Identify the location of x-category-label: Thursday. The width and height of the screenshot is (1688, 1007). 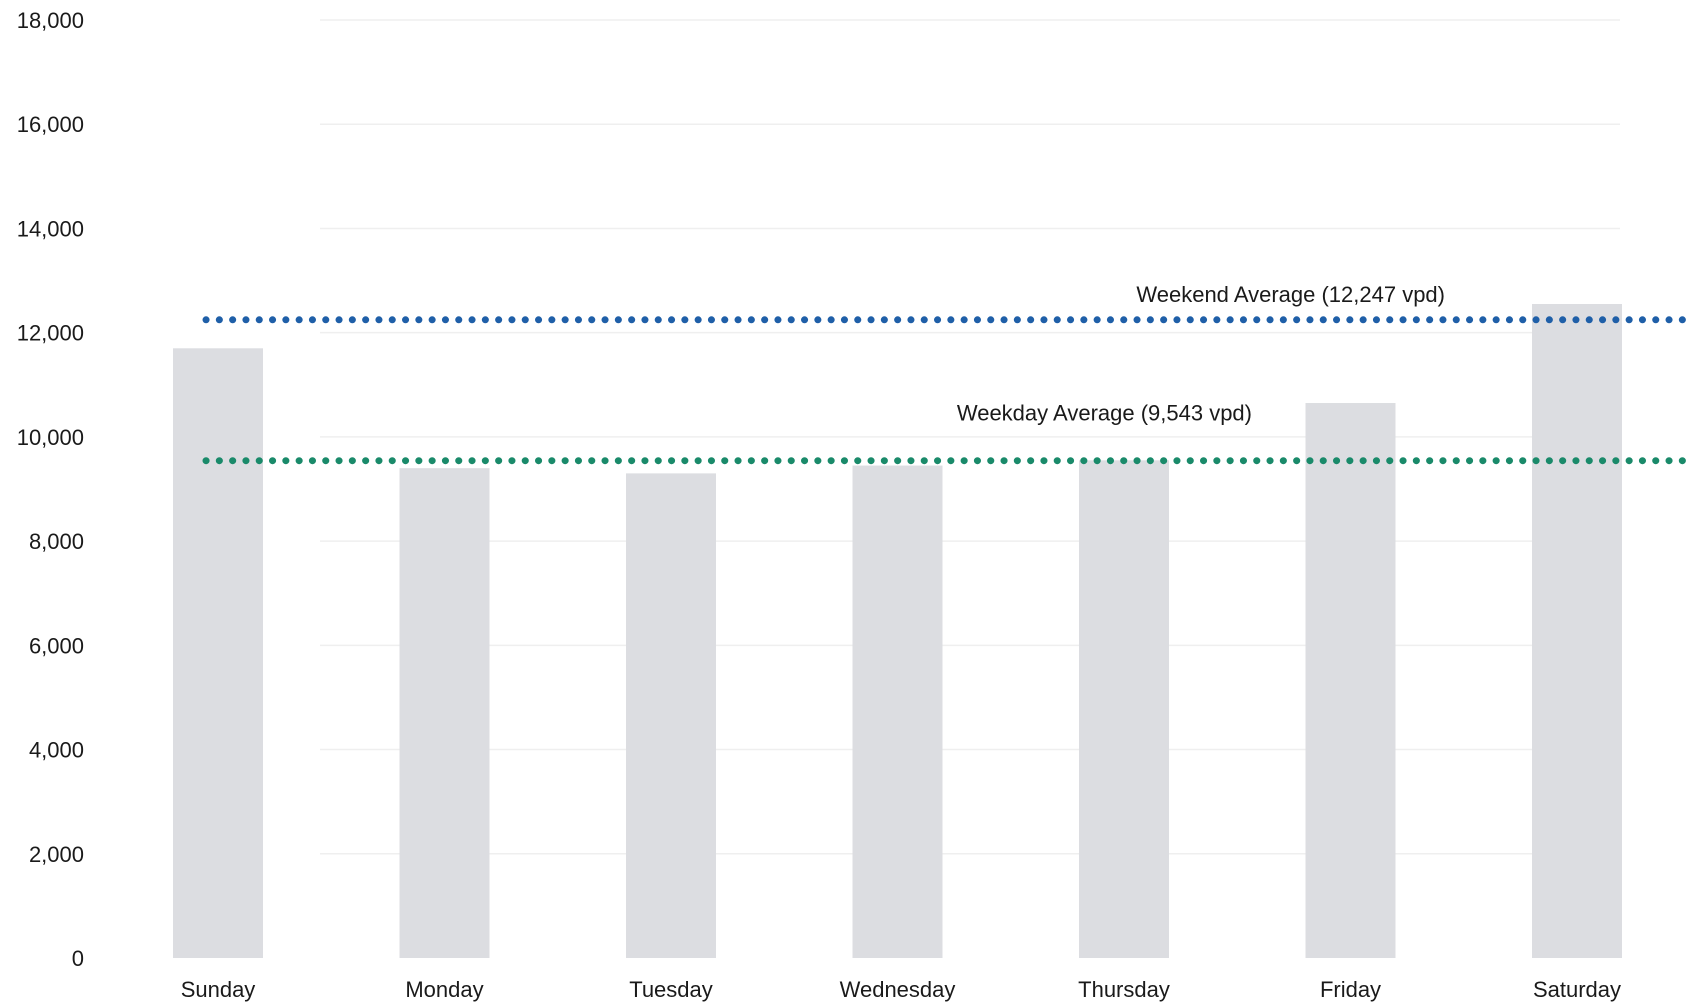
(1124, 989).